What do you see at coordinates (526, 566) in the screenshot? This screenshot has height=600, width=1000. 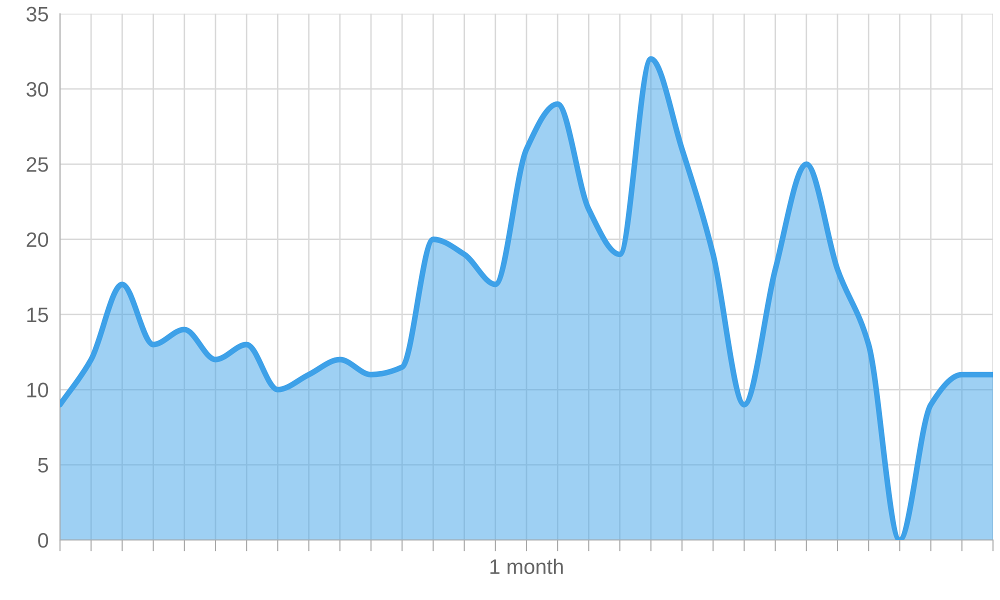 I see `x-axis-title: 1 month` at bounding box center [526, 566].